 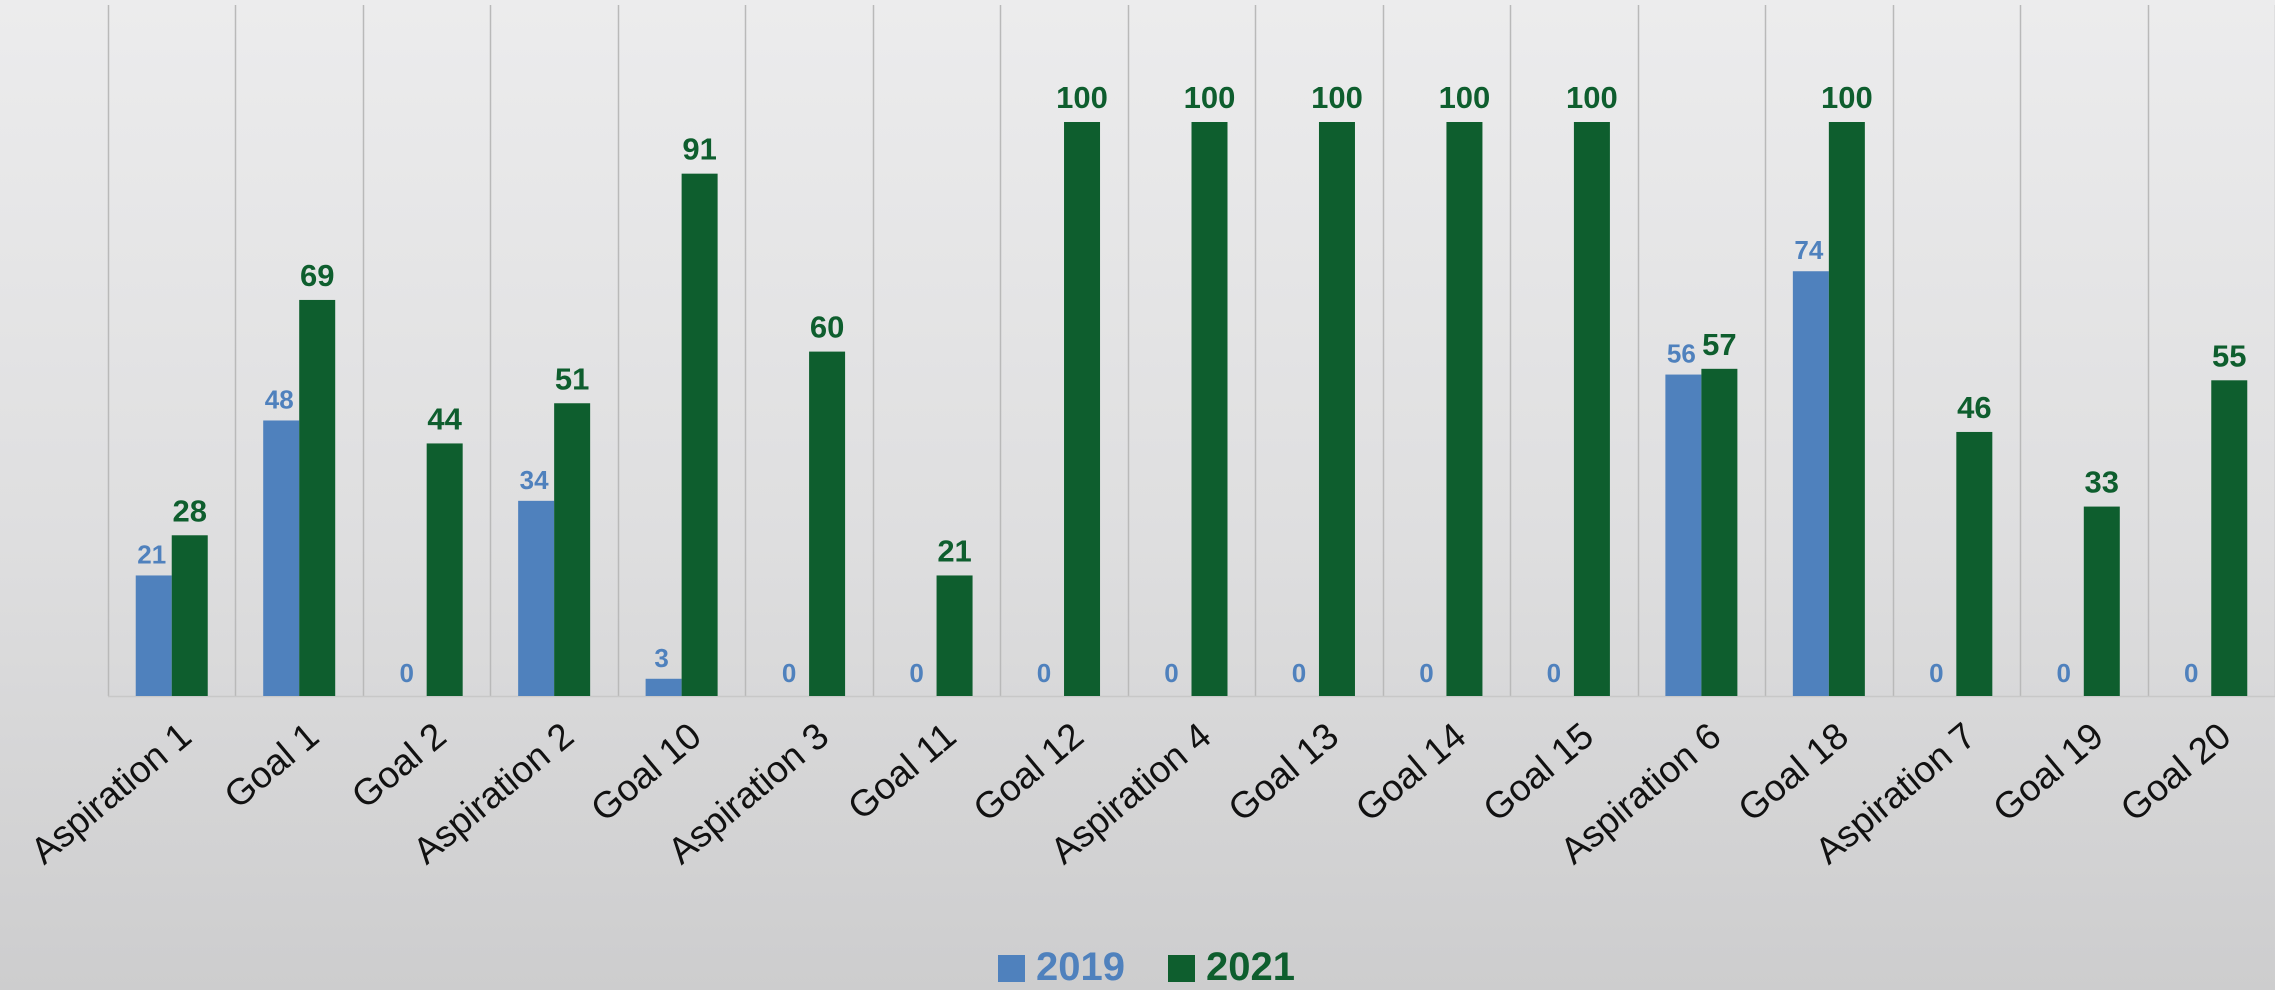 I want to click on x-tick-label: Goal 18, so click(x=1793, y=772).